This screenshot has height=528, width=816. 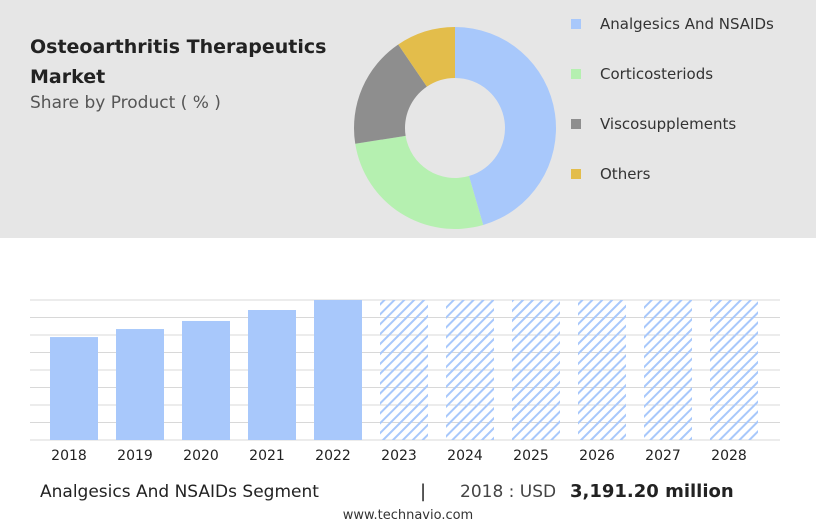 What do you see at coordinates (408, 515) in the screenshot?
I see `source: www.technavio.com` at bounding box center [408, 515].